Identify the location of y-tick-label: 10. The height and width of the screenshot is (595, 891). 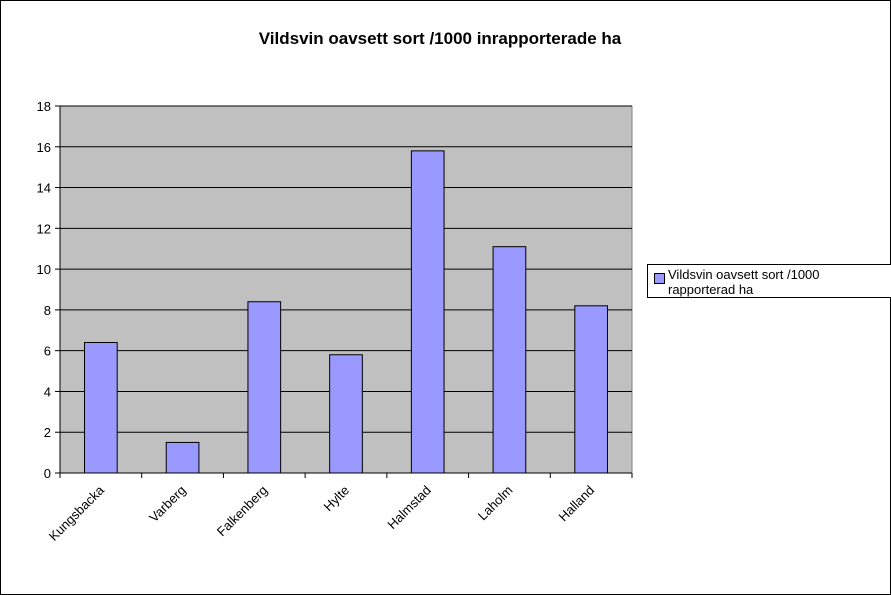
(44, 269).